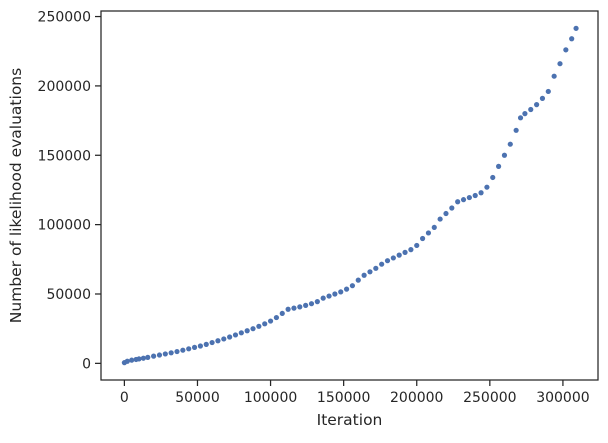  I want to click on x-tick-label: 150000, so click(343, 398).